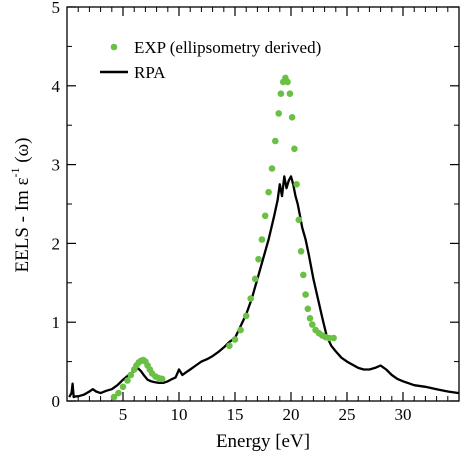  I want to click on y-axis-label-suffix: (ω), so click(22, 153).